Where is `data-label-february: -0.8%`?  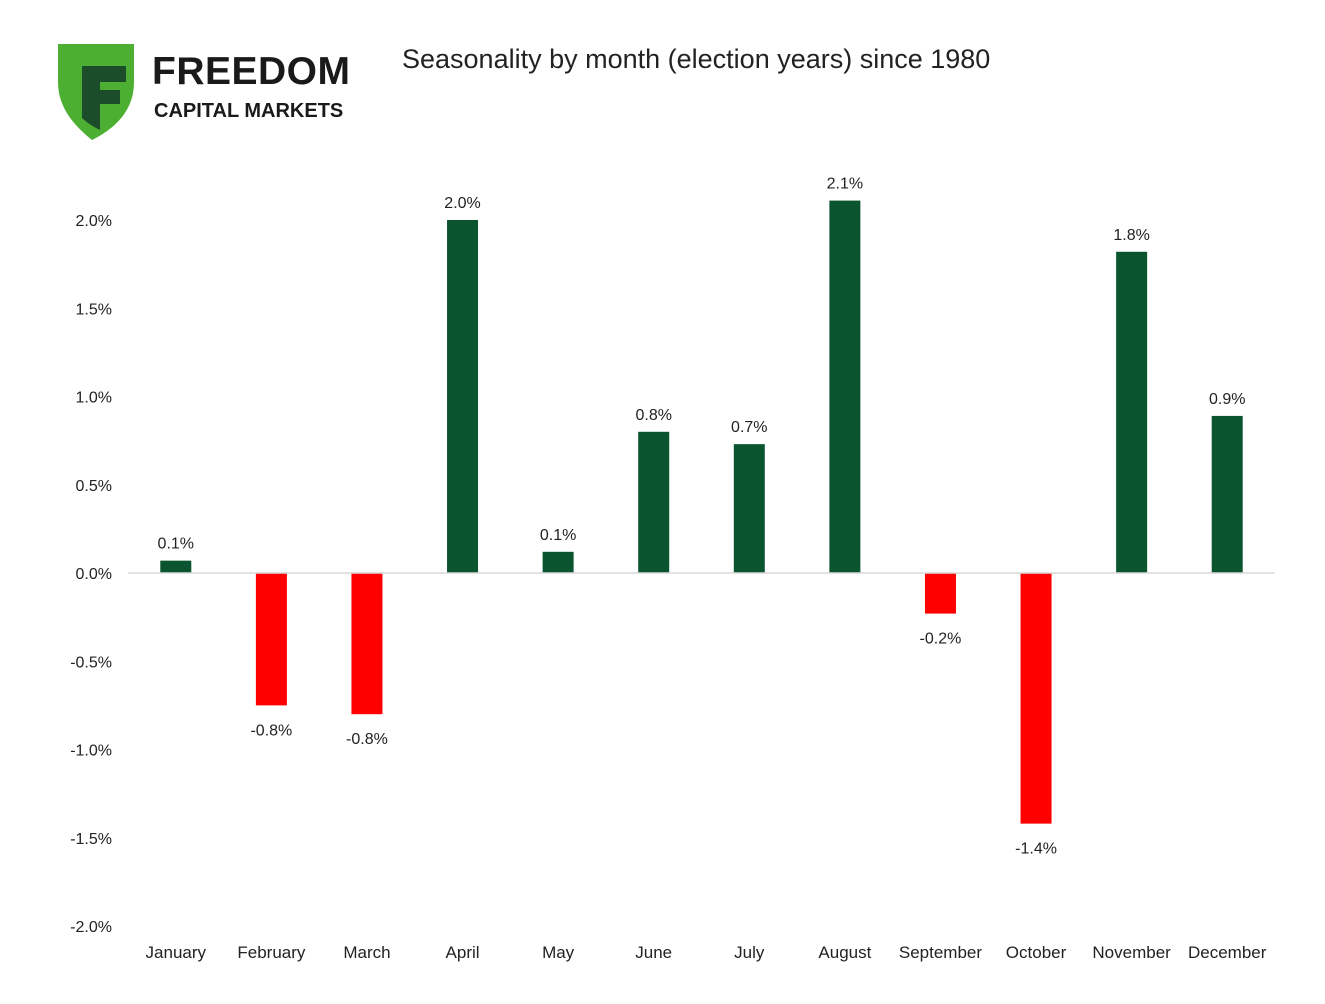 data-label-february: -0.8% is located at coordinates (271, 730).